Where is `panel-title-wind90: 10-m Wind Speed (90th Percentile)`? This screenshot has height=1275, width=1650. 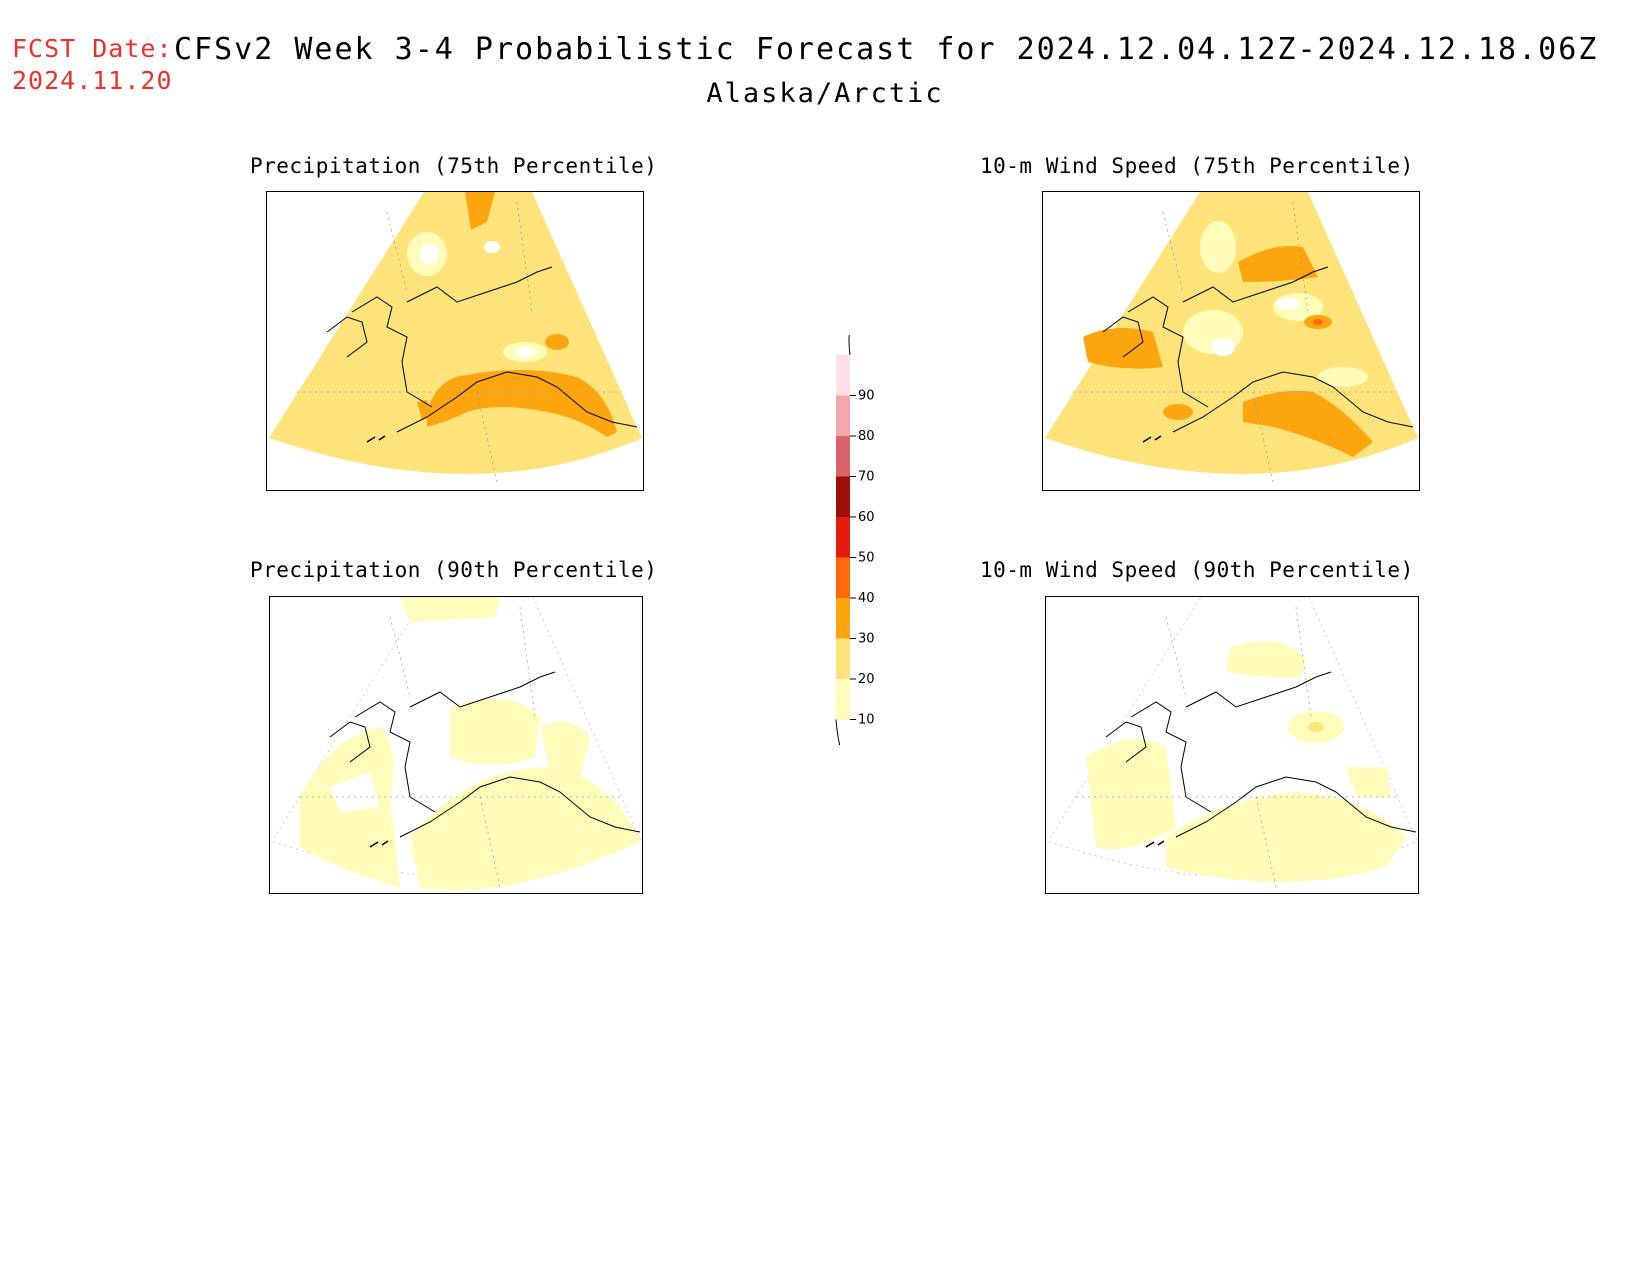 panel-title-wind90: 10-m Wind Speed (90th Percentile) is located at coordinates (1197, 570).